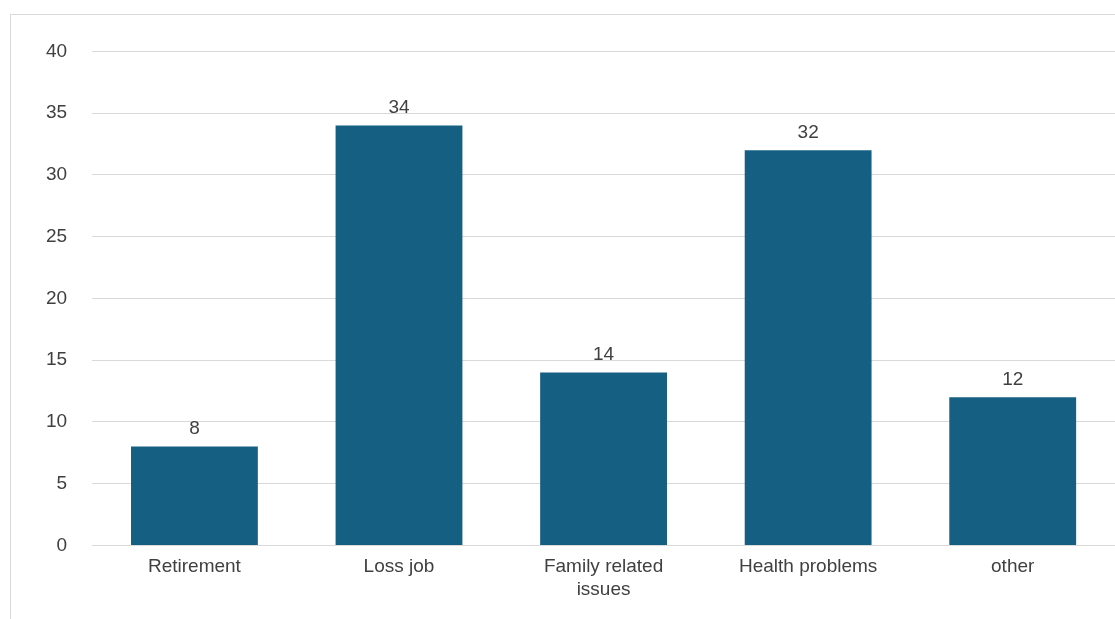 The image size is (1115, 619). What do you see at coordinates (56, 235) in the screenshot?
I see `y-tick-label: 25` at bounding box center [56, 235].